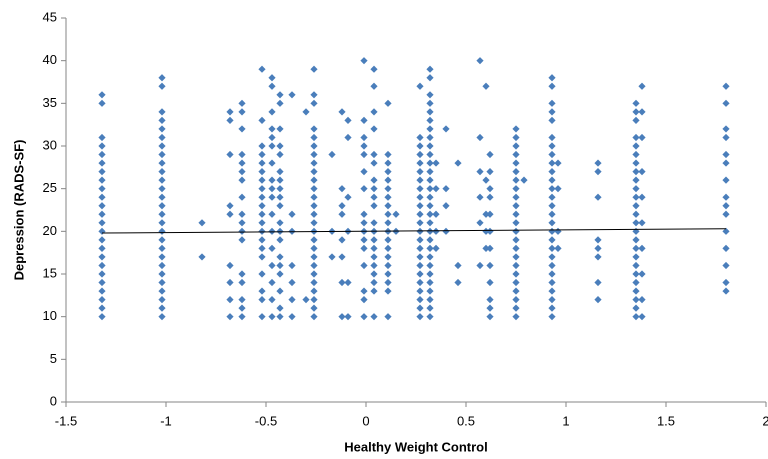 The width and height of the screenshot is (768, 459). Describe the element at coordinates (50, 187) in the screenshot. I see `y-tick-label: 25` at that location.